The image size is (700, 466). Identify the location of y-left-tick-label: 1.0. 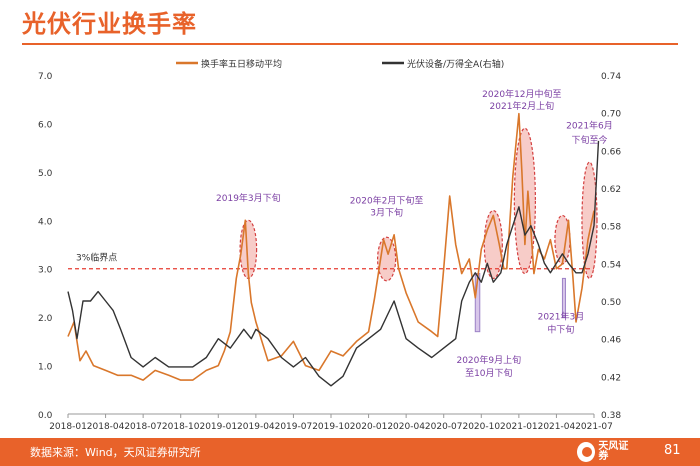
(45, 368).